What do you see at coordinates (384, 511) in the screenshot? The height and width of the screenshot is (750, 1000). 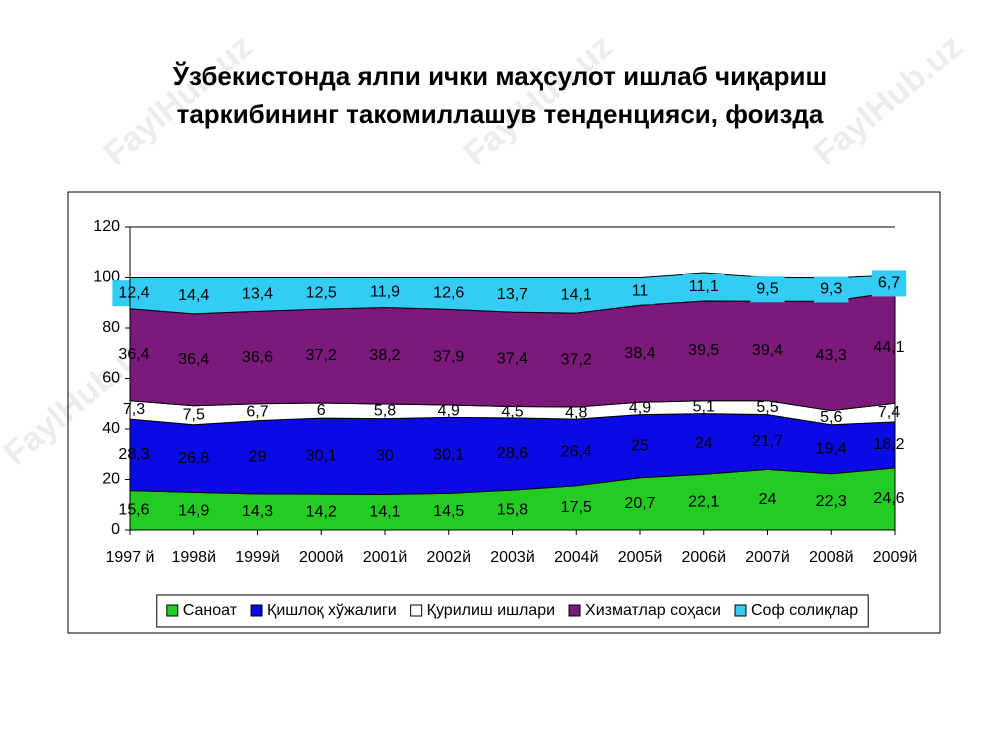 I see `value-label: 14,1` at bounding box center [384, 511].